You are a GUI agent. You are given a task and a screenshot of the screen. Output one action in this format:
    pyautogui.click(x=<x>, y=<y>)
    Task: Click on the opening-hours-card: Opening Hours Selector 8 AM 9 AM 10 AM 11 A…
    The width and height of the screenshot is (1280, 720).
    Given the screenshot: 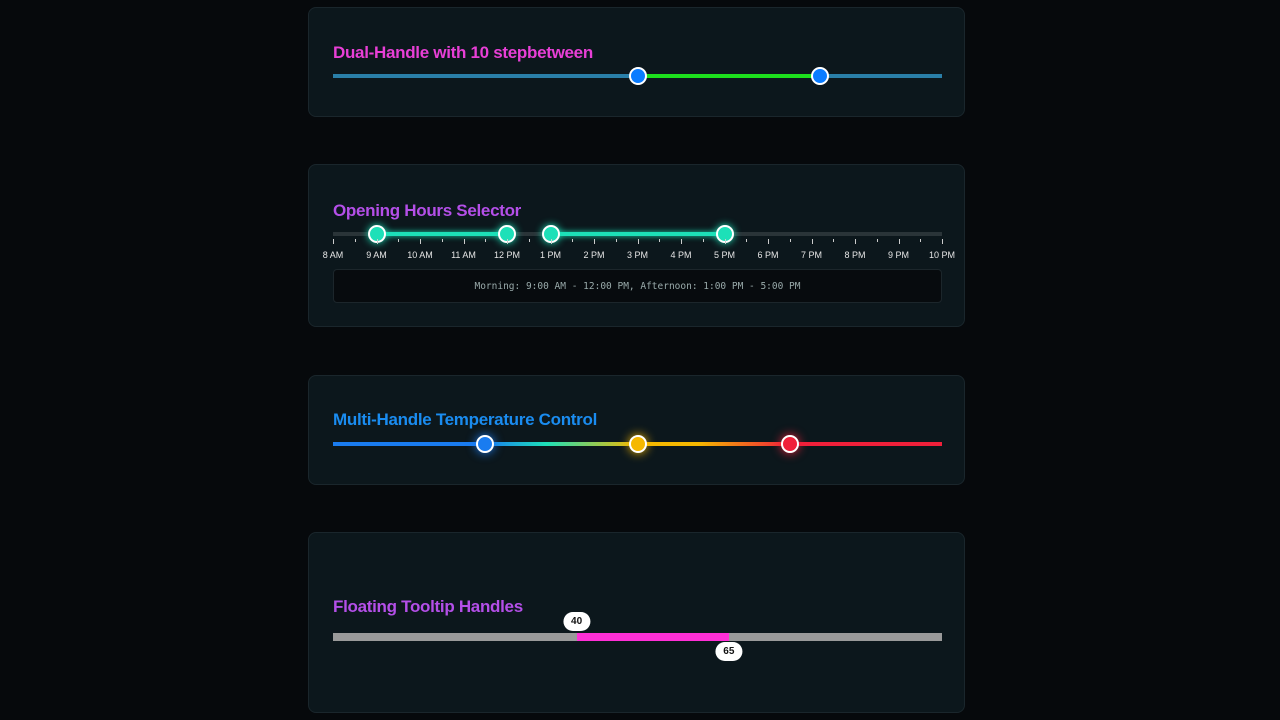 What is the action you would take?
    pyautogui.click(x=636, y=245)
    